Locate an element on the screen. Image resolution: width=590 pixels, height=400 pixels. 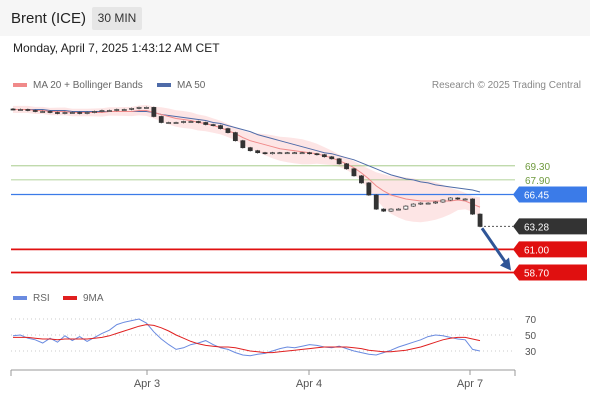
ma50-legend-label: MA 50 is located at coordinates (191, 85).